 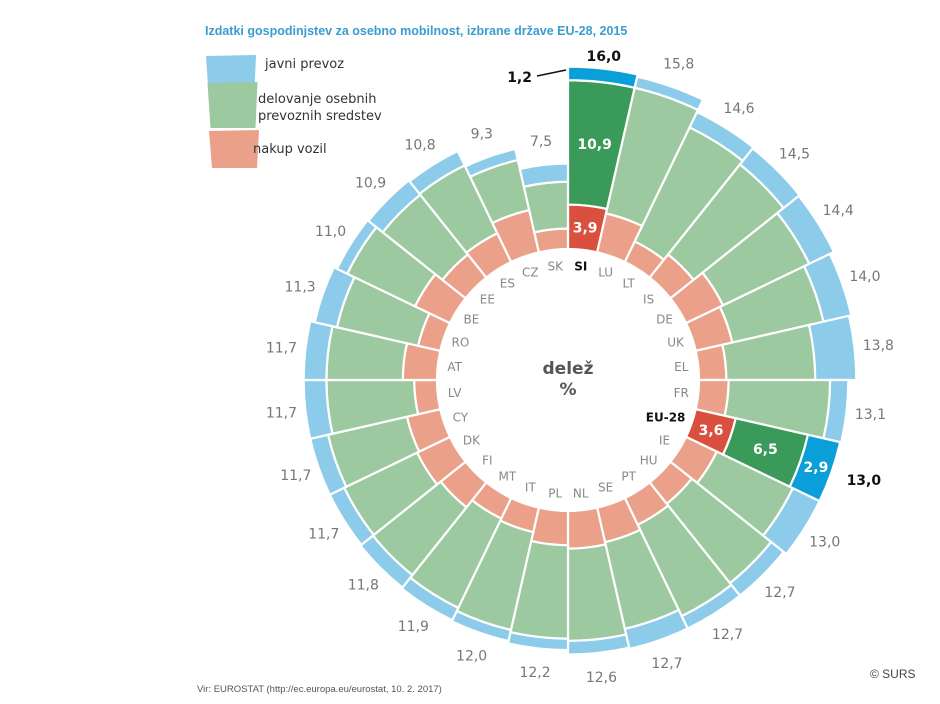 I want to click on legend-swatch-vehicle-purchase, so click(x=234, y=149).